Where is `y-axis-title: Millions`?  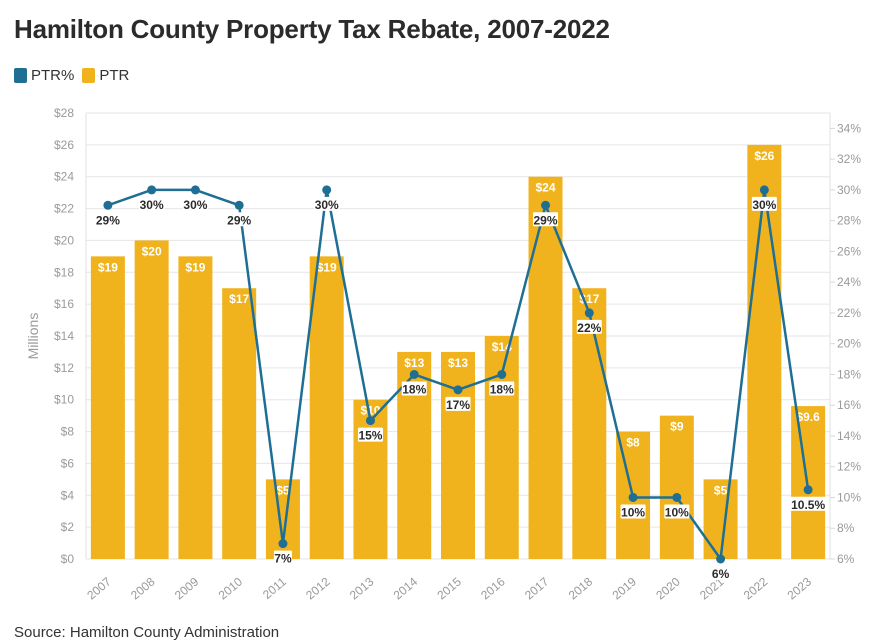
y-axis-title: Millions is located at coordinates (33, 336).